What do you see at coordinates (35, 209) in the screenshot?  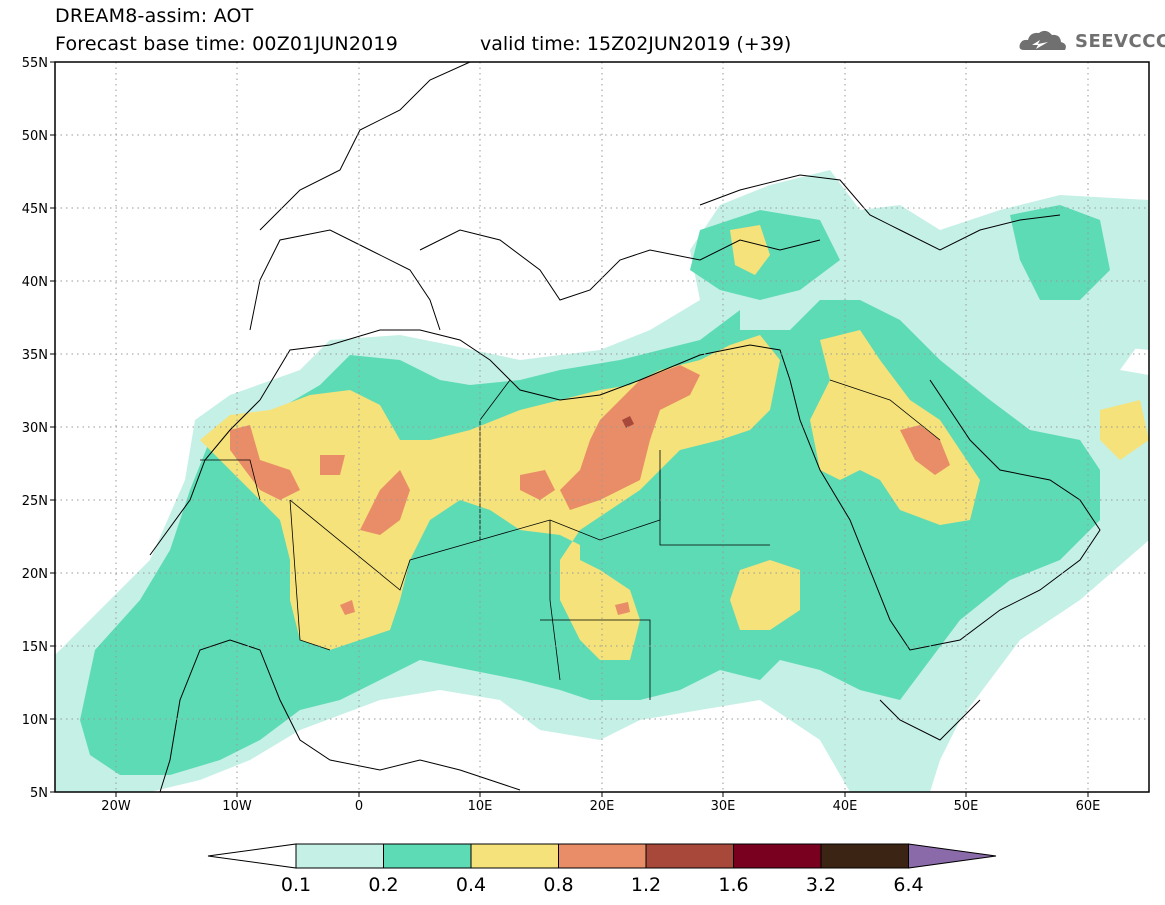 I see `lat-label: 45N` at bounding box center [35, 209].